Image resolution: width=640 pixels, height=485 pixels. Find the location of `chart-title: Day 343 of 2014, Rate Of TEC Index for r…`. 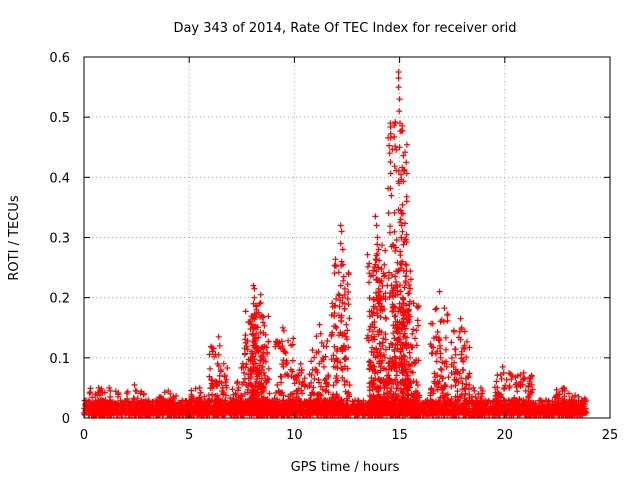

chart-title: Day 343 of 2014, Rate Of TEC Index for r… is located at coordinates (344, 28).